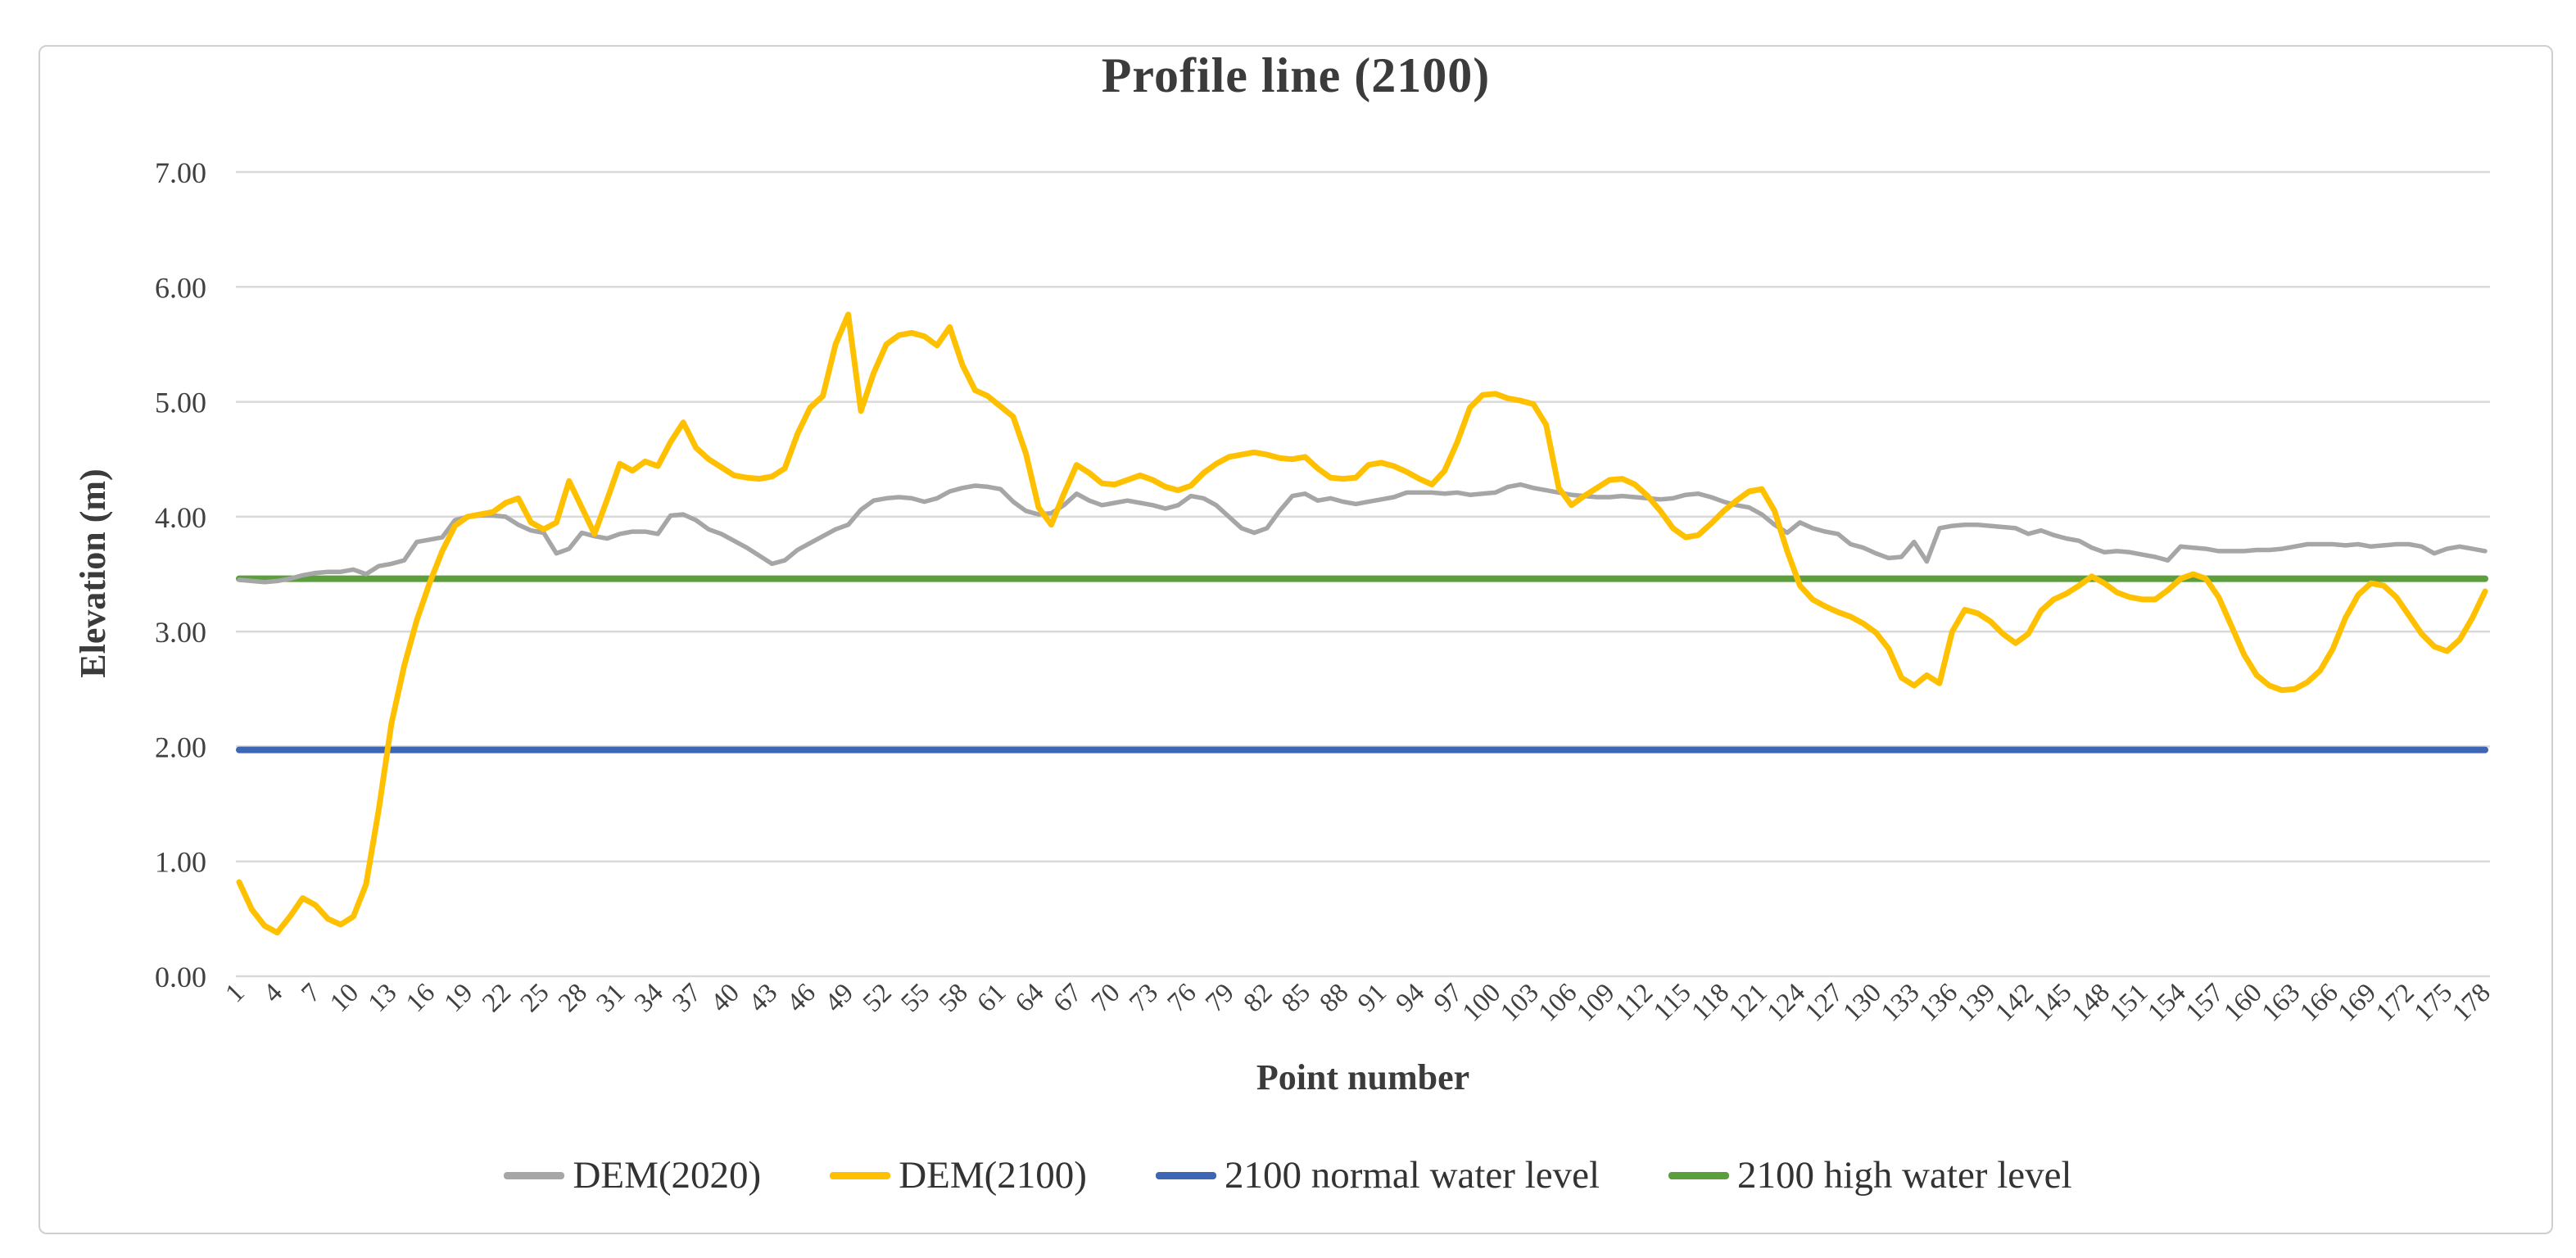 Image resolution: width=2576 pixels, height=1258 pixels. Describe the element at coordinates (180, 172) in the screenshot. I see `y-tick-label: 7.00` at that location.